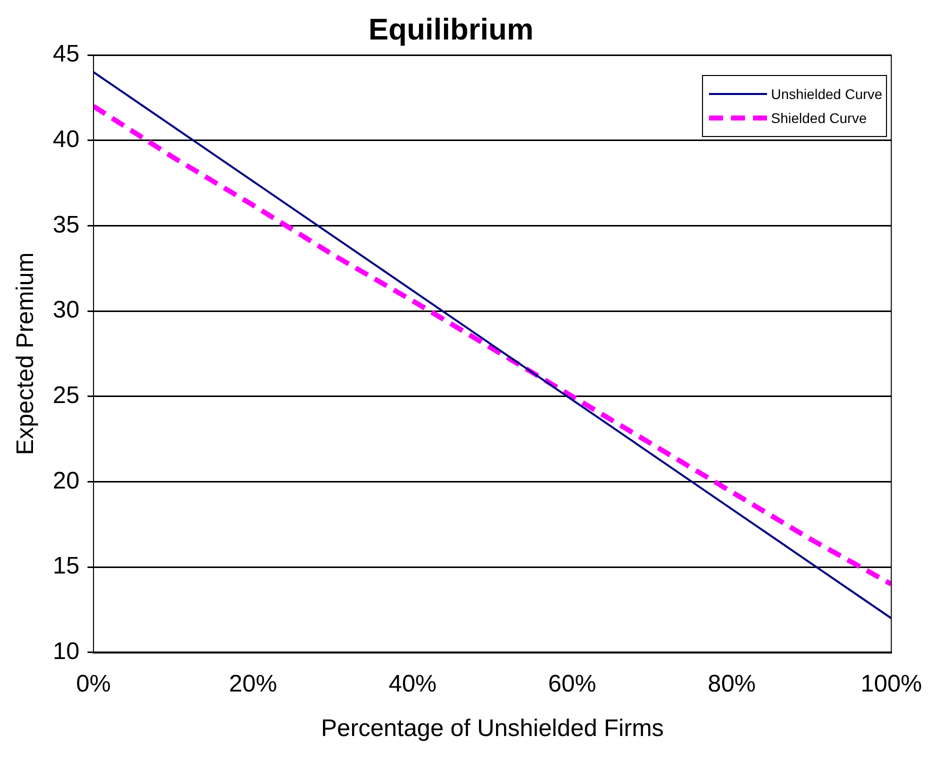  What do you see at coordinates (572, 684) in the screenshot?
I see `x-tick-label: 60%` at bounding box center [572, 684].